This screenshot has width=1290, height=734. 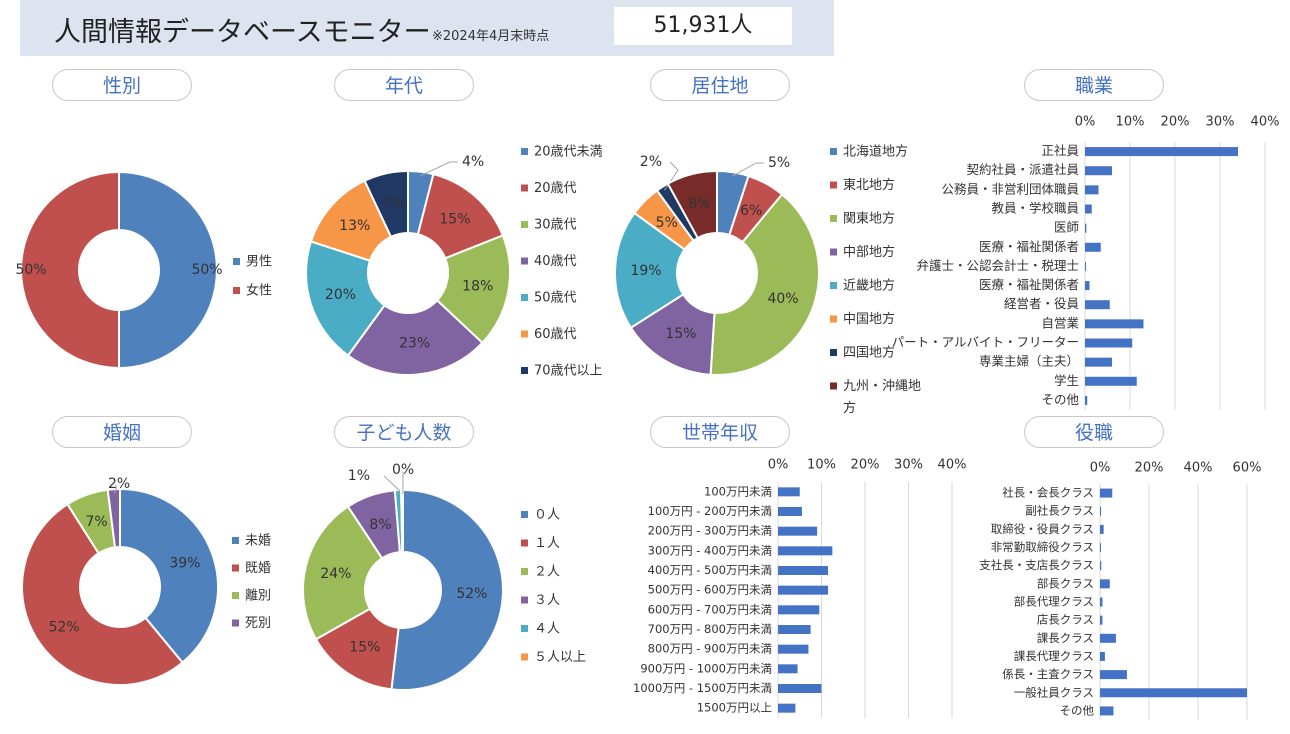 I want to click on category-label: 900万円 - 1000万円未満, so click(x=706, y=668).